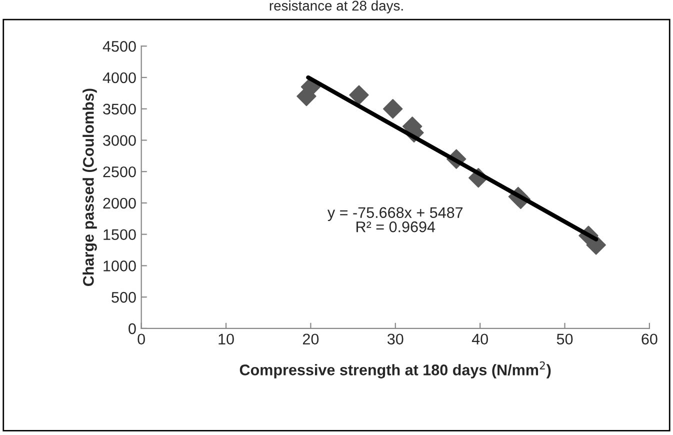 The height and width of the screenshot is (435, 673). I want to click on x-tick-label: 60, so click(650, 339).